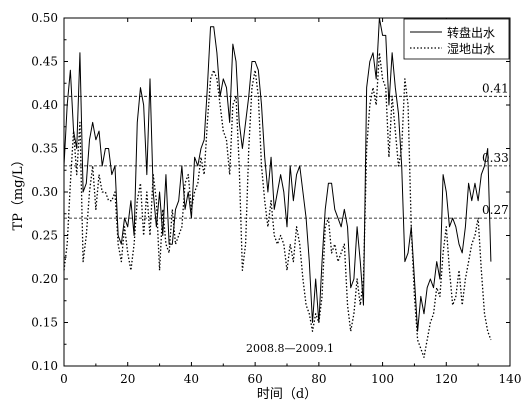 The height and width of the screenshot is (409, 524). What do you see at coordinates (446, 379) in the screenshot?
I see `x-tick-label: 120` at bounding box center [446, 379].